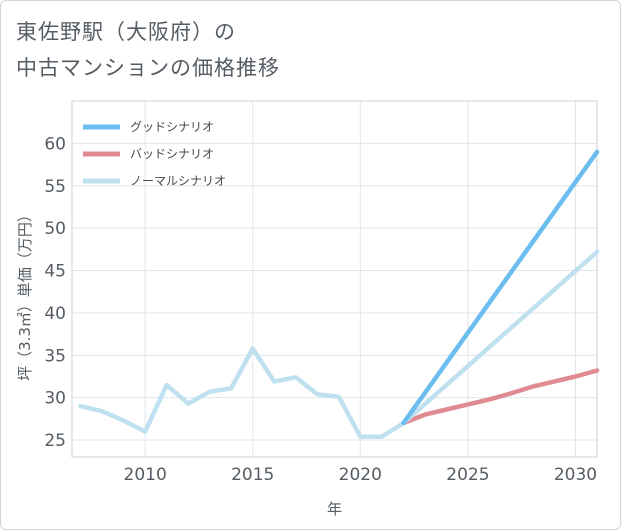 This screenshot has height=530, width=621. Describe the element at coordinates (172, 154) in the screenshot. I see `legend-label: バッドシナリオ` at that location.